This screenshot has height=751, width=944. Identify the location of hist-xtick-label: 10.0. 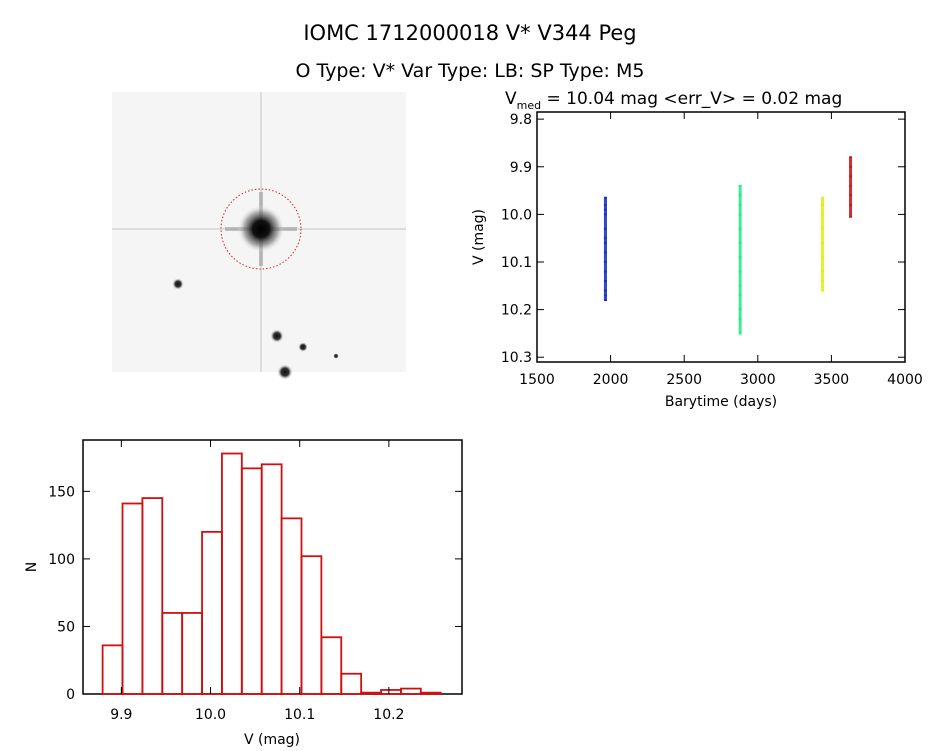
(210, 715).